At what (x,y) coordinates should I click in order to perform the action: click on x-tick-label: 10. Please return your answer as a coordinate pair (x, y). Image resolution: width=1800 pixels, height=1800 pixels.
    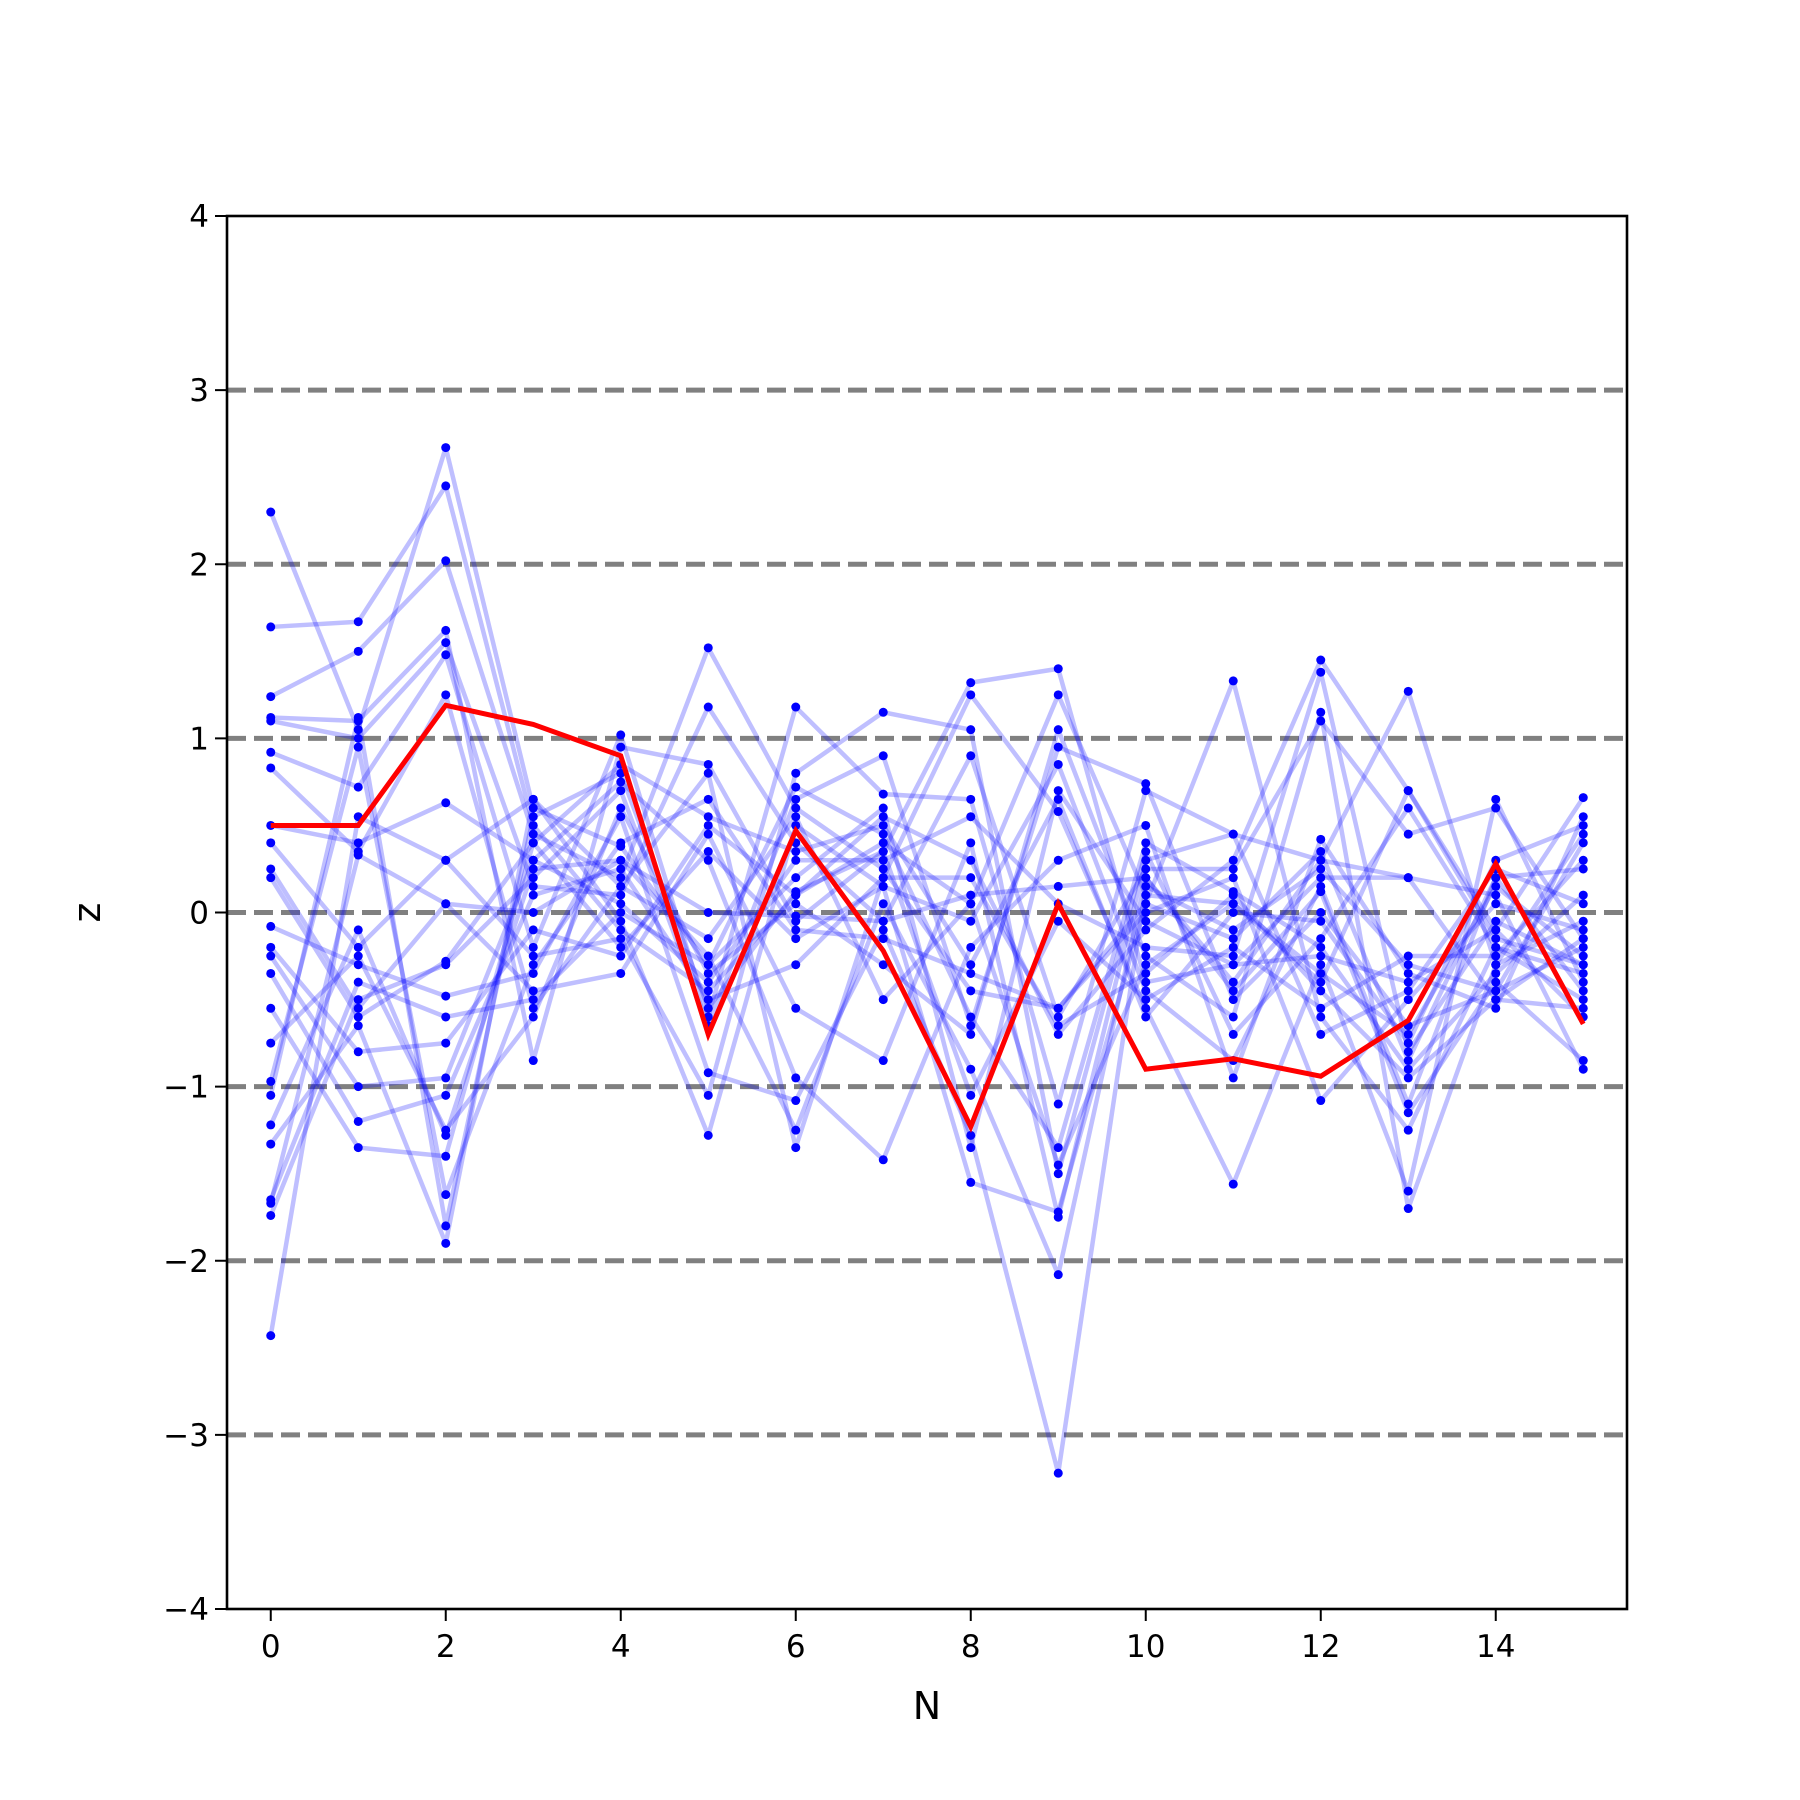
    Looking at the image, I should click on (1145, 1647).